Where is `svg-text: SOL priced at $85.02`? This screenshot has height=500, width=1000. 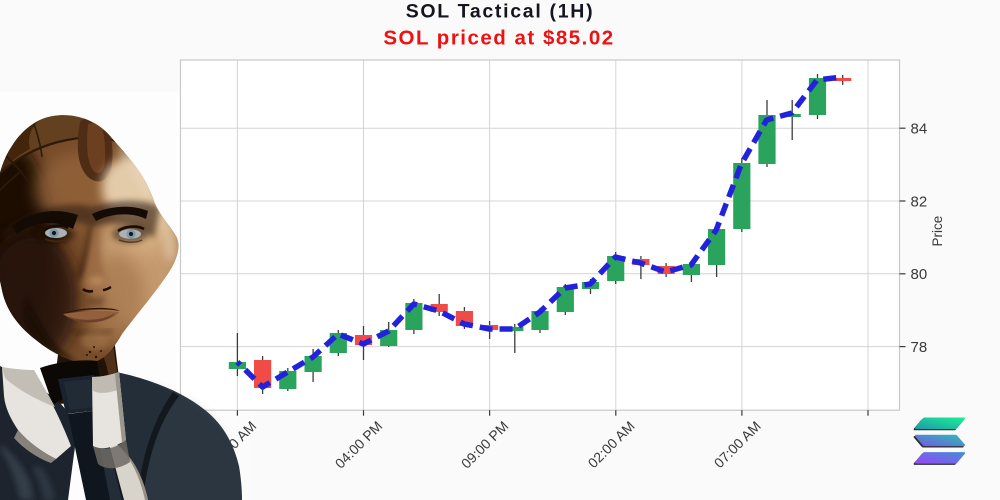
svg-text: SOL priced at $85.02 is located at coordinates (498, 38).